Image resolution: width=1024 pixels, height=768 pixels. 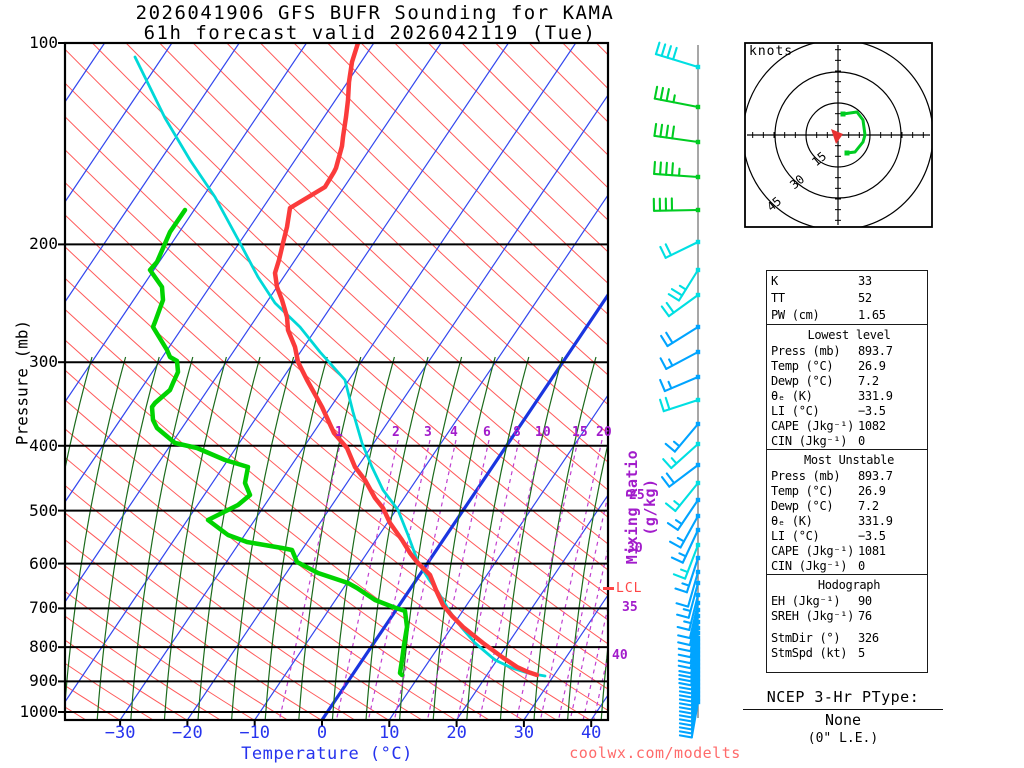 I want to click on index-label: CIN (Jkg⁻¹), so click(x=809, y=566).